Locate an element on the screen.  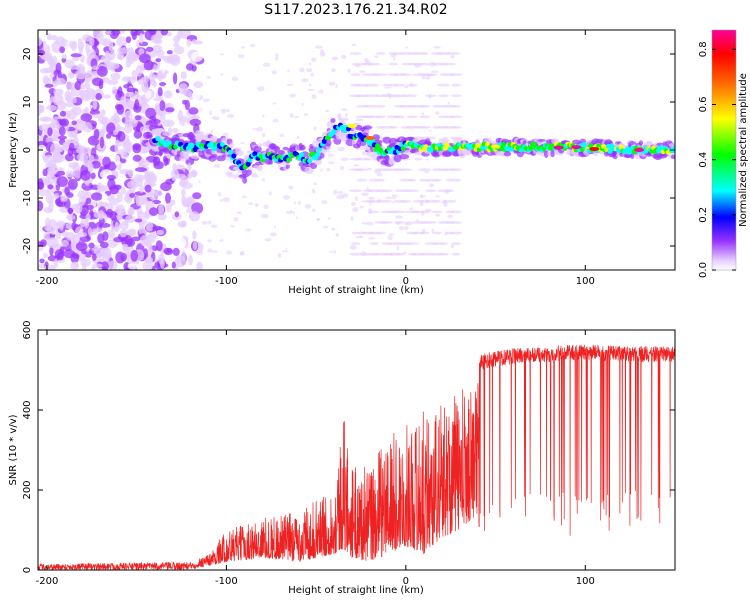
spectrogram-xtick-label: 0 is located at coordinates (406, 281).